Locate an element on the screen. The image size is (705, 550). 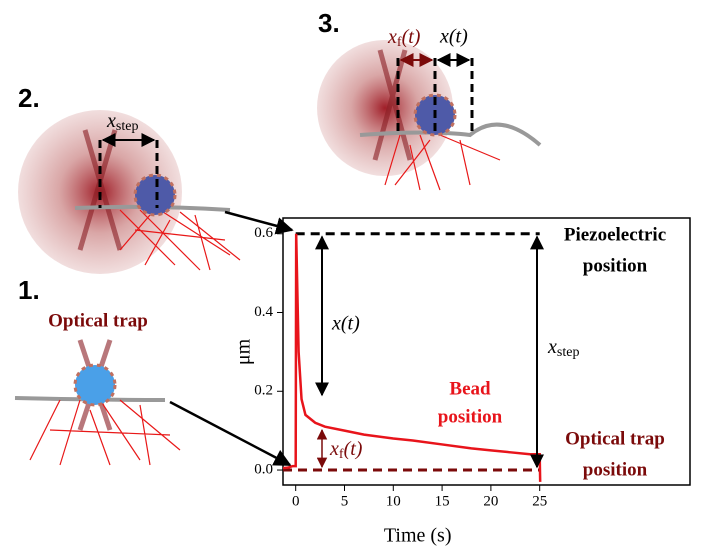
x-tick-label: 0 is located at coordinates (296, 501).